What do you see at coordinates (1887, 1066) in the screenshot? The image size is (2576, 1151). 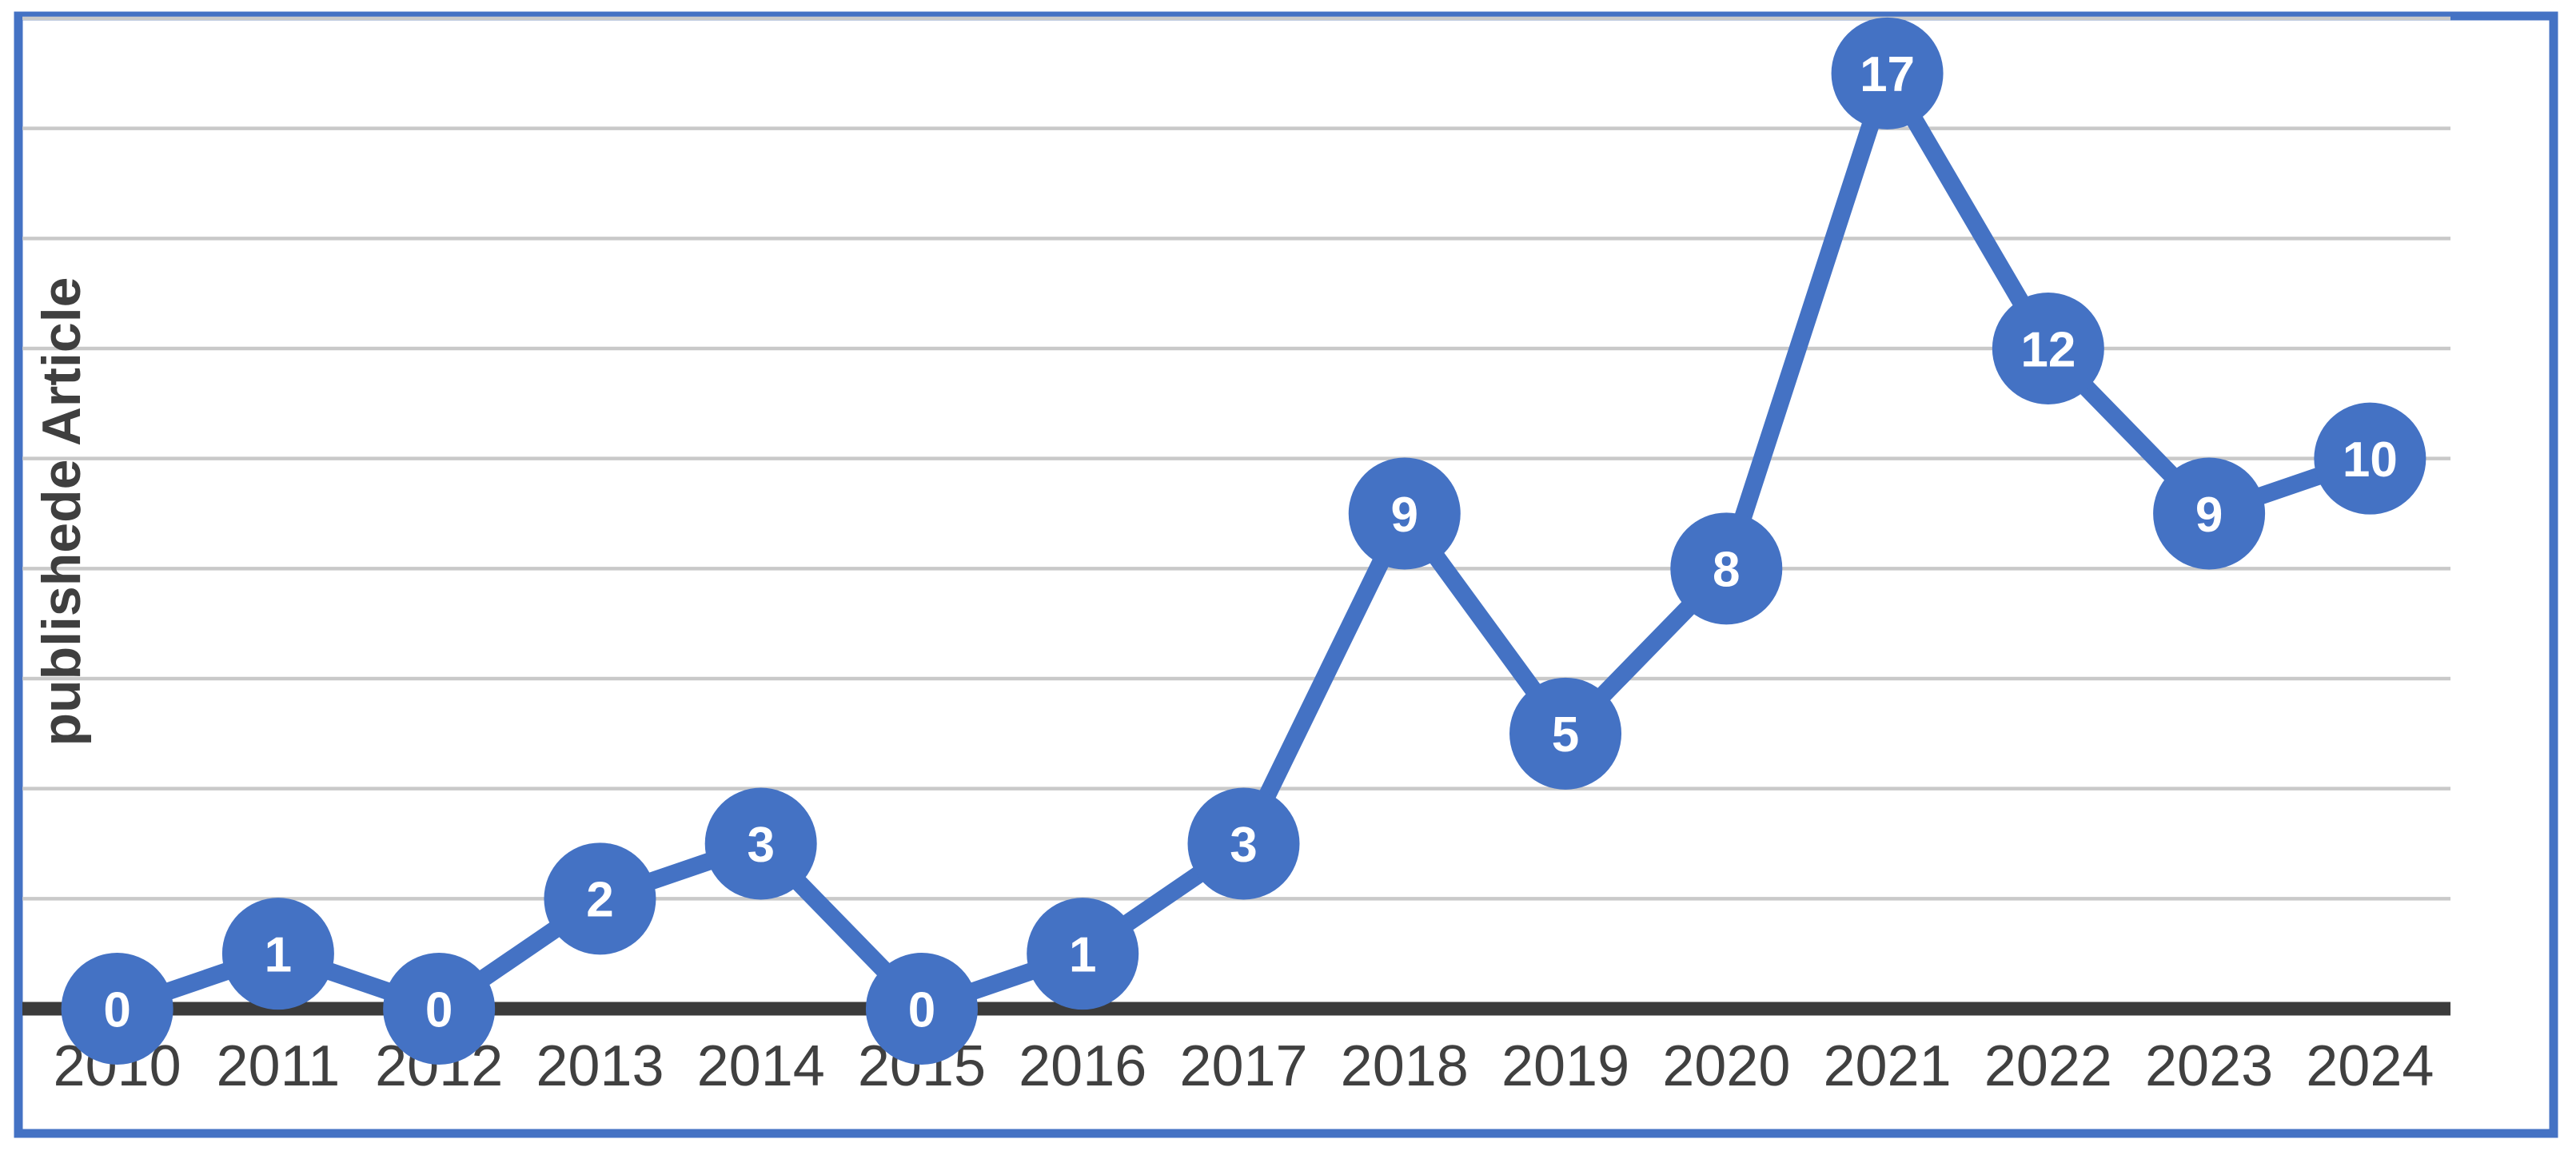 I see `x-axis-label: 2021` at bounding box center [1887, 1066].